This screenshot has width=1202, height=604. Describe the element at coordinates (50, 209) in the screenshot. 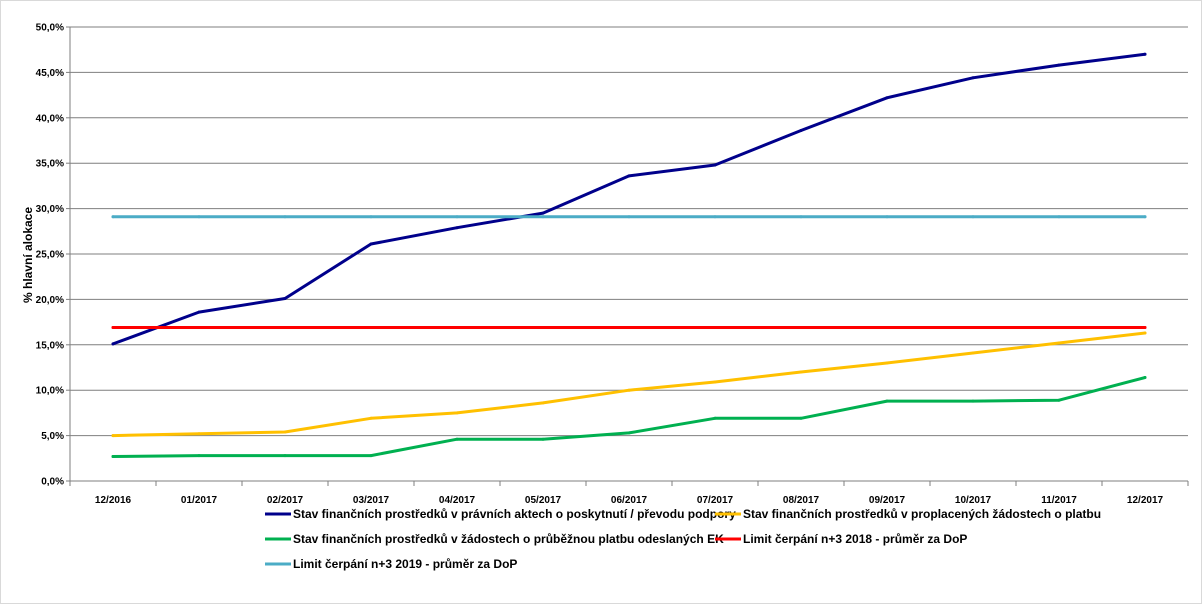

I see `y-tick-label: 30,0%` at that location.